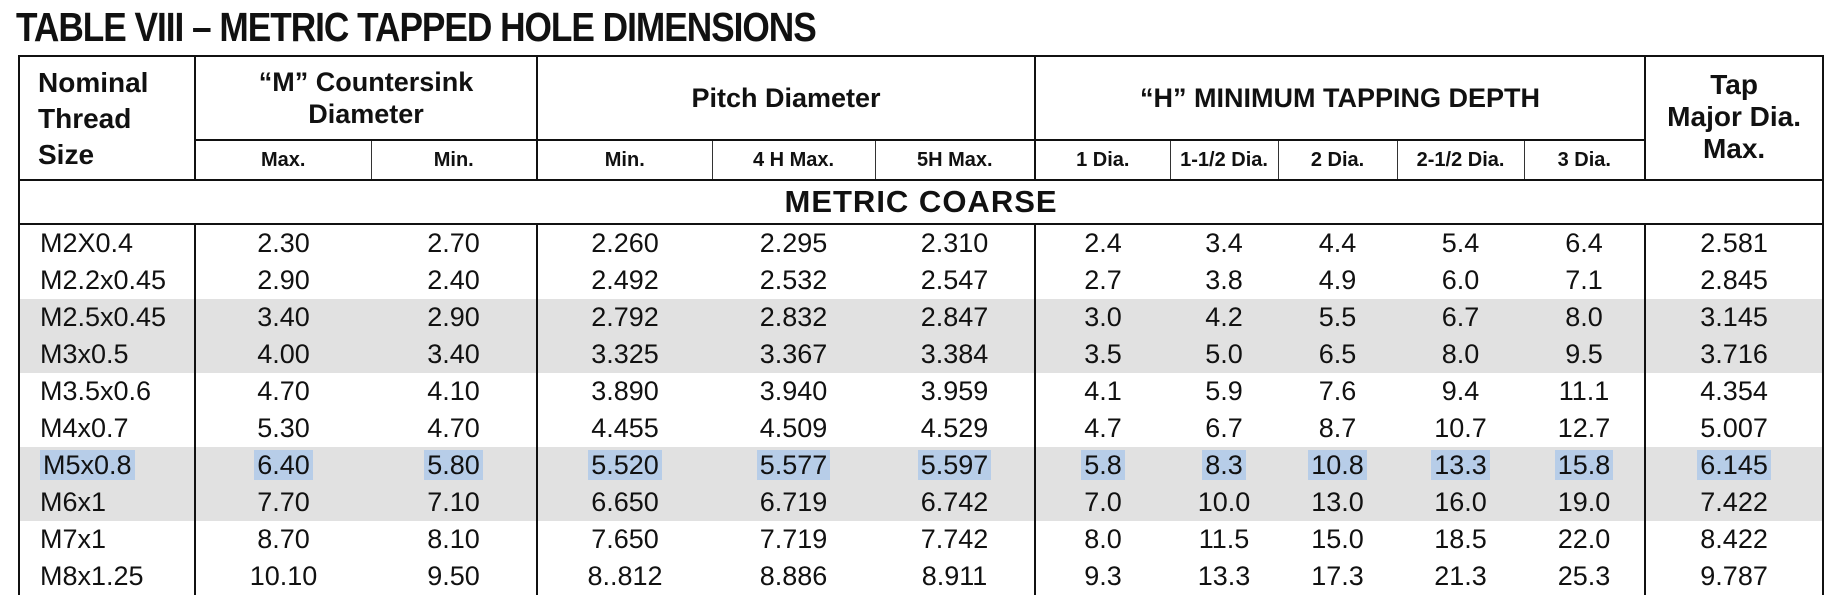 This screenshot has height=604, width=1838. What do you see at coordinates (106, 539) in the screenshot?
I see `thread-size-cell: M7x1` at bounding box center [106, 539].